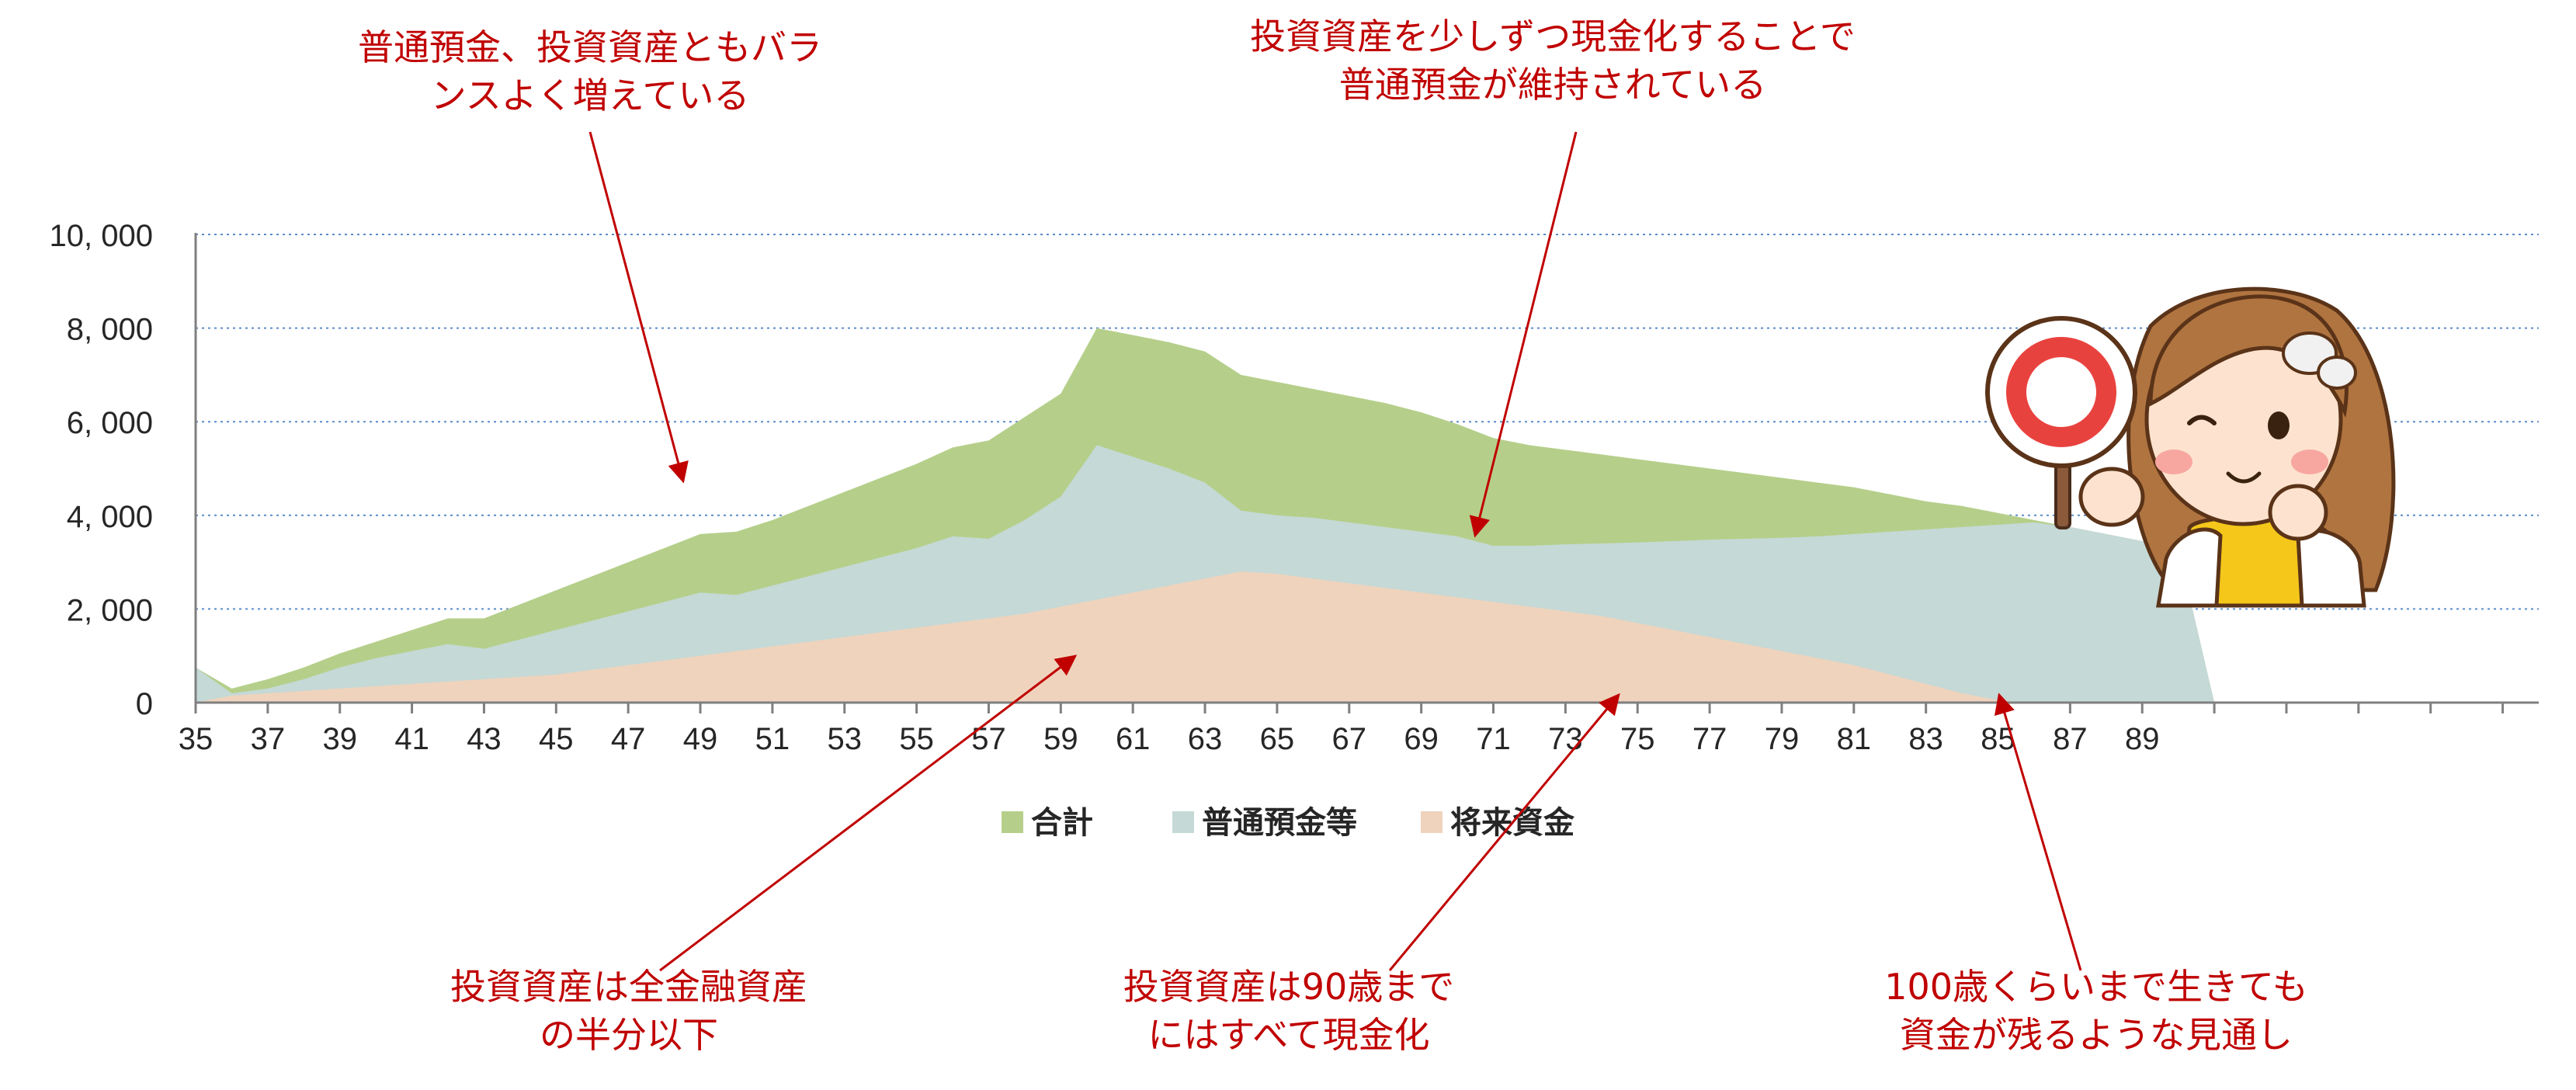 The height and width of the screenshot is (1090, 2576). What do you see at coordinates (590, 71) in the screenshot?
I see `annotation-balanced-growth: 普通預金、投資資産ともバラ ンスよく増えている` at bounding box center [590, 71].